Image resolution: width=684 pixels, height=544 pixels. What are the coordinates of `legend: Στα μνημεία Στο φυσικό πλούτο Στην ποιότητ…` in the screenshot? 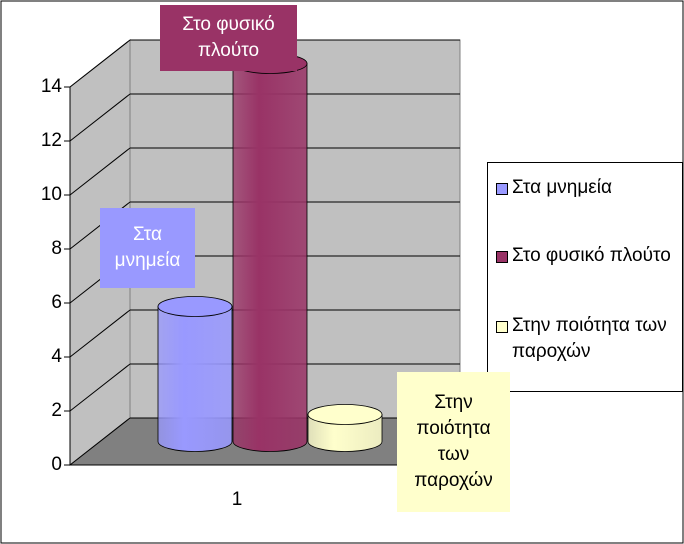 It's located at (585, 277).